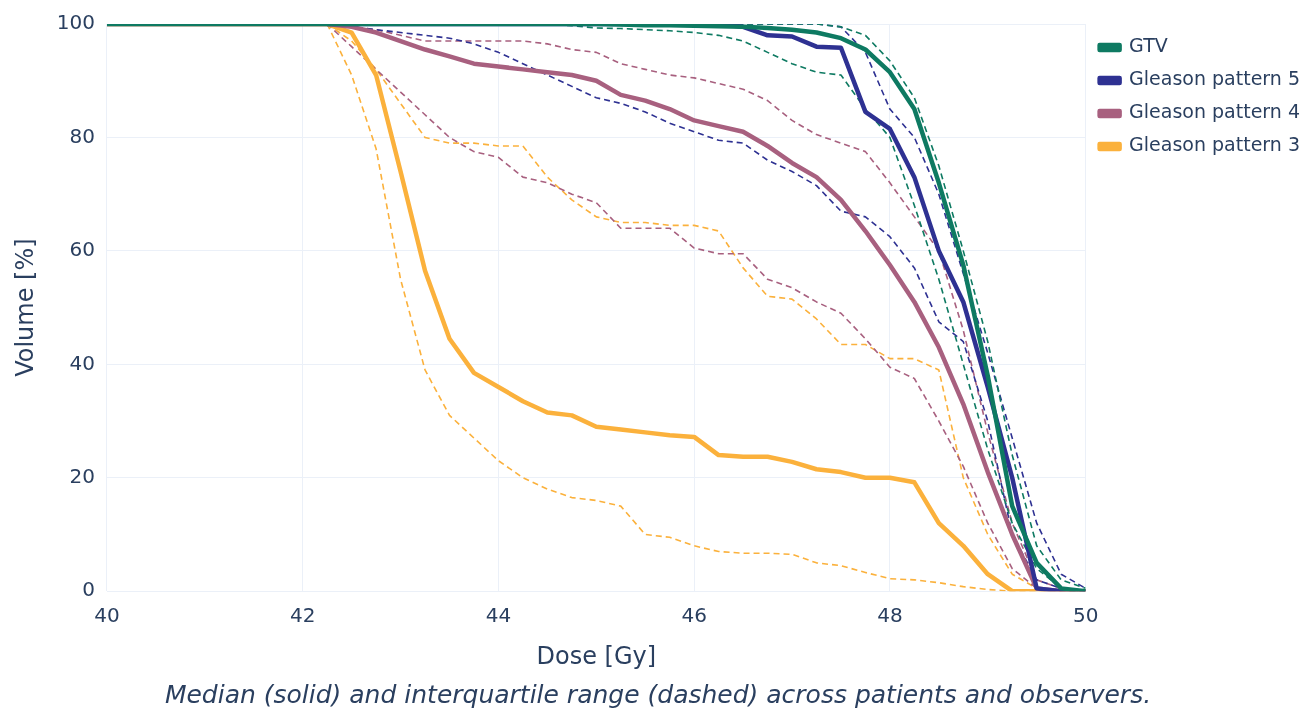 This screenshot has height=722, width=1316. I want to click on legend-label: Gleason pattern 3, so click(1215, 144).